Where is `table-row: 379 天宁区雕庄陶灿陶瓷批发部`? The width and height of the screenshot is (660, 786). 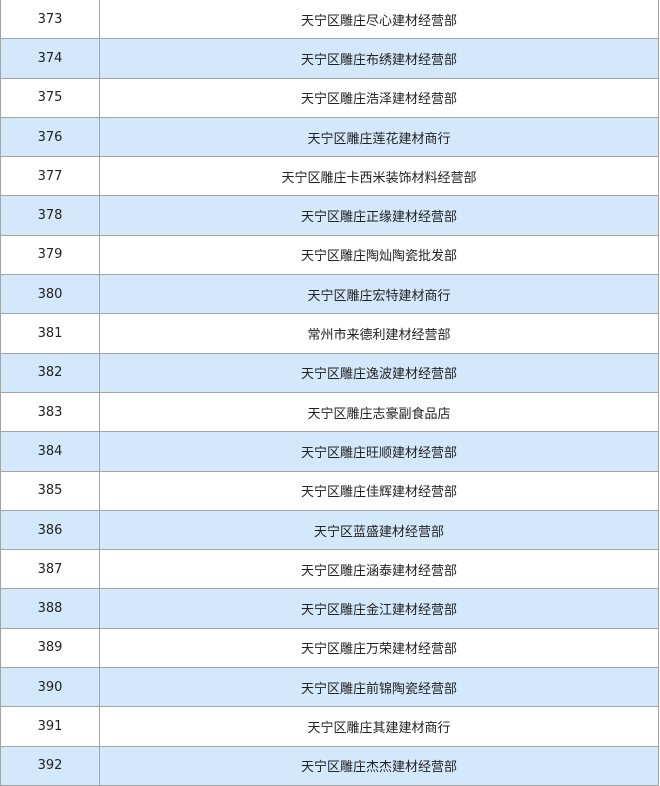 table-row: 379 天宁区雕庄陶灿陶瓷批发部 is located at coordinates (329, 255).